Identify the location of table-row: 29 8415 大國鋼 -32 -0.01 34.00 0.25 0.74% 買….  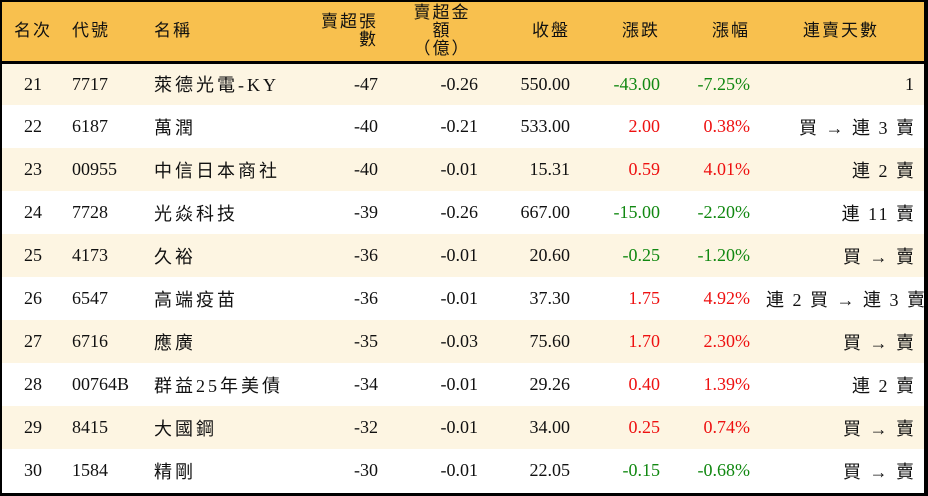
(463, 427).